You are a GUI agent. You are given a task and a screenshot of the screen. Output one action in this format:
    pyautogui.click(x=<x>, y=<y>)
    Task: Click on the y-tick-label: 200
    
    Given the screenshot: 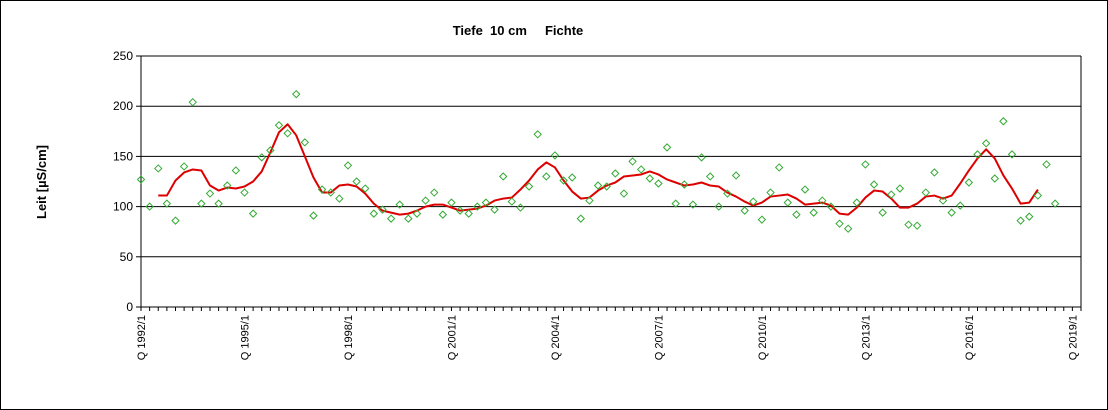 What is the action you would take?
    pyautogui.click(x=123, y=106)
    